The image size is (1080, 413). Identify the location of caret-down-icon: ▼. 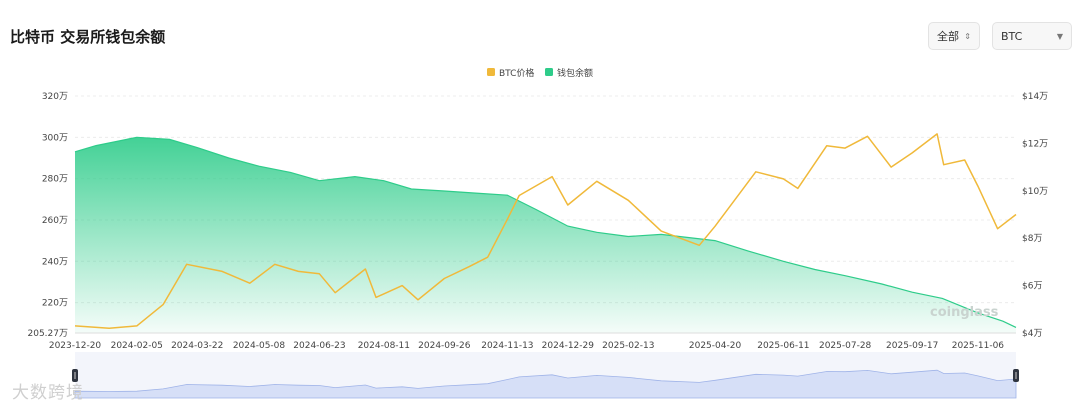
(1059, 36).